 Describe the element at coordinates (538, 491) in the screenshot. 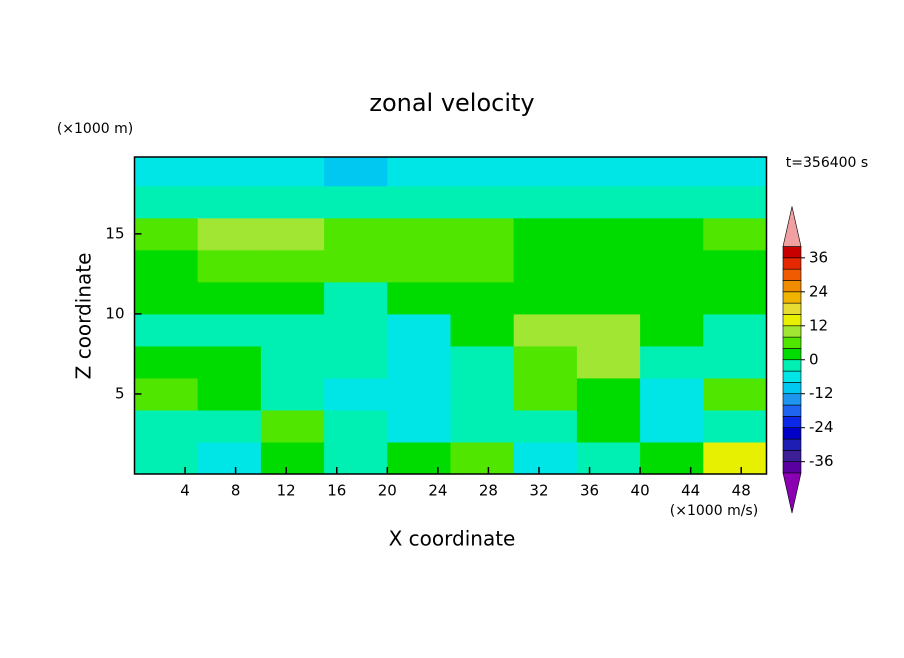

I see `x-tick-label: 32` at that location.